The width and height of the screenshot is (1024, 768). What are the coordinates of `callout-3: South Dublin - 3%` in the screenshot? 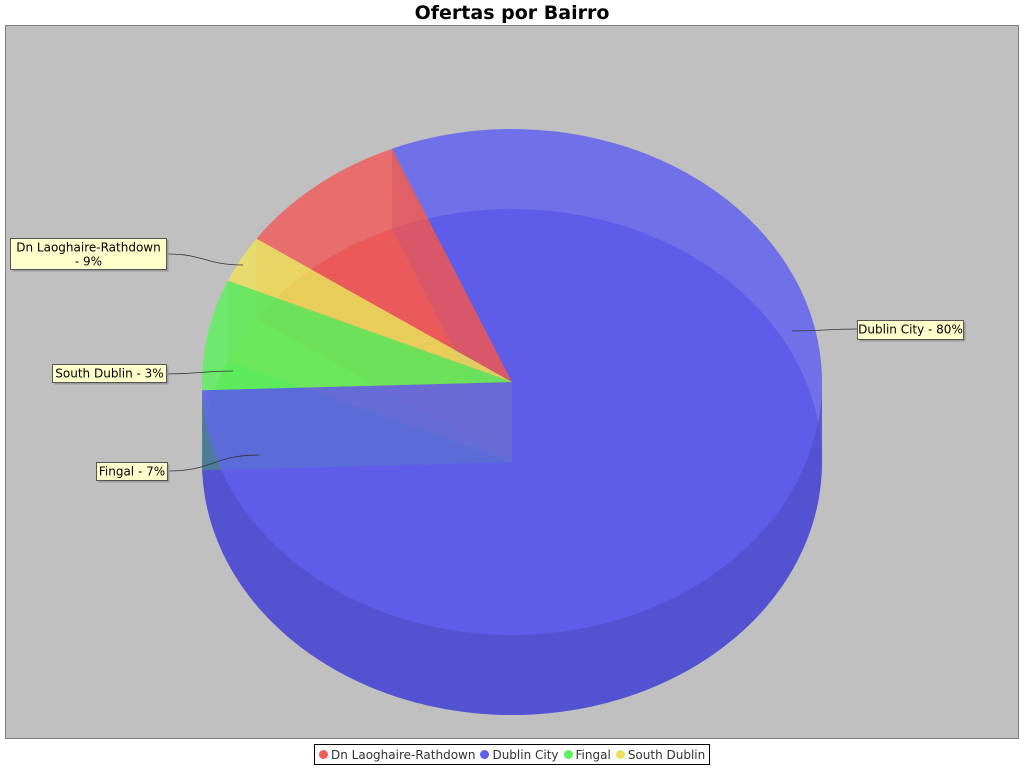 It's located at (143, 374).